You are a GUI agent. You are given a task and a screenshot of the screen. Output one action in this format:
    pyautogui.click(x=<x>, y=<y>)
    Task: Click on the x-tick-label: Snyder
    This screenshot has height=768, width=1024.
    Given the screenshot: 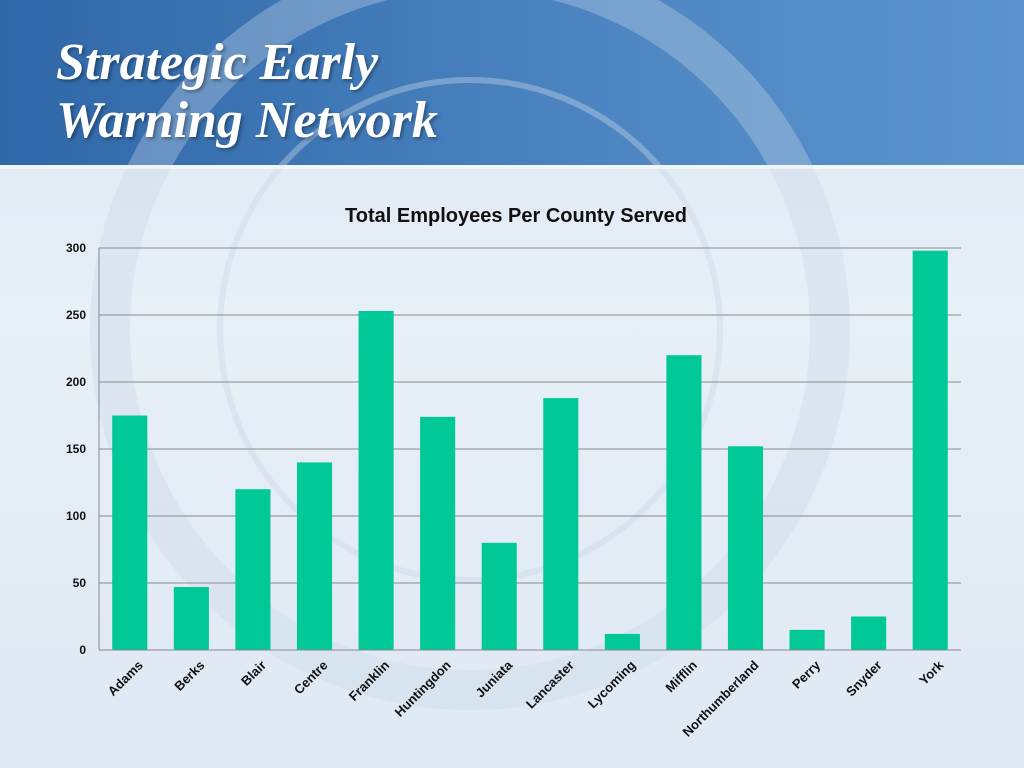 What is the action you would take?
    pyautogui.click(x=864, y=679)
    